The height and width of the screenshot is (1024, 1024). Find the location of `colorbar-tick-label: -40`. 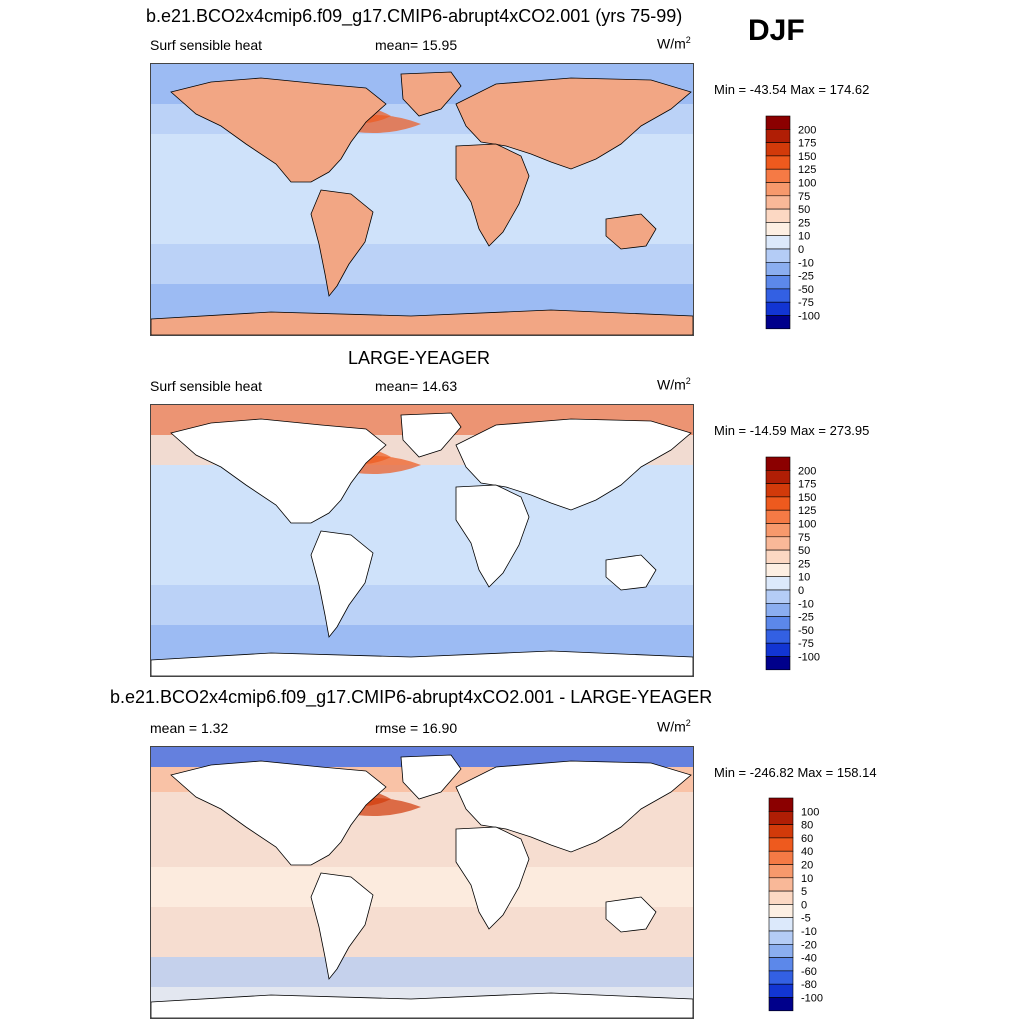

colorbar-tick-label: -40 is located at coordinates (809, 959).